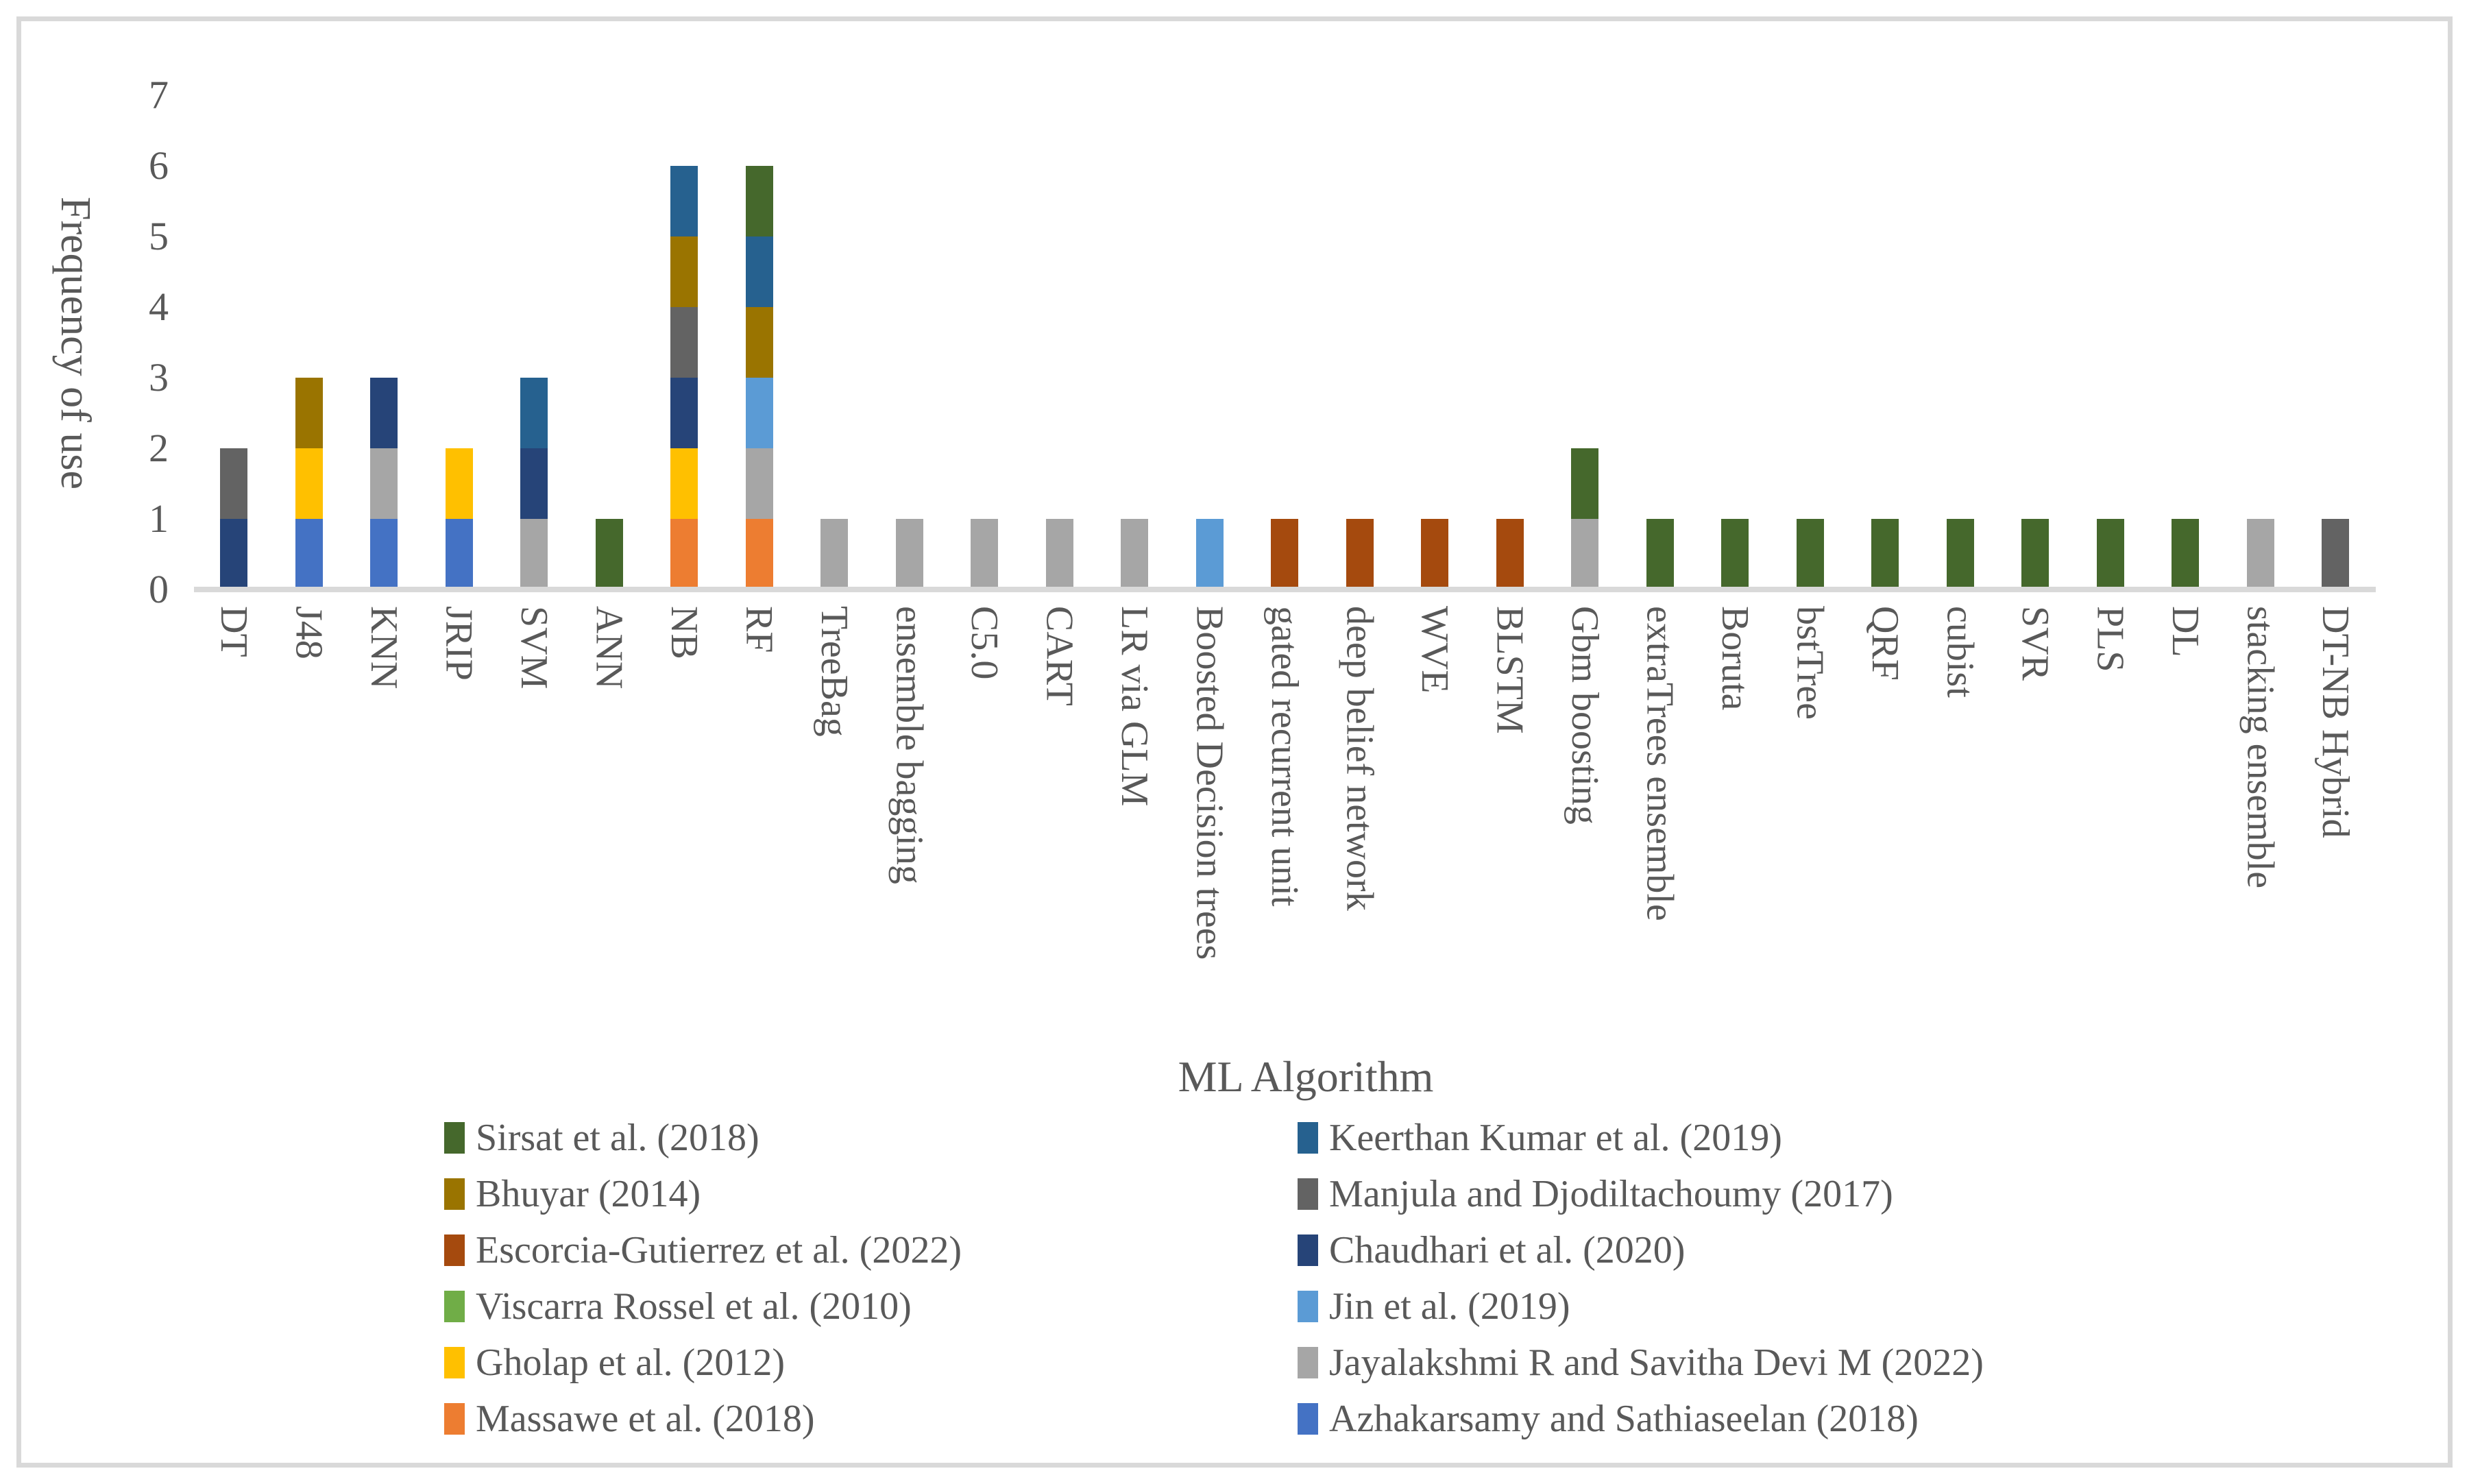  What do you see at coordinates (159, 448) in the screenshot?
I see `y-tick-2: 2` at bounding box center [159, 448].